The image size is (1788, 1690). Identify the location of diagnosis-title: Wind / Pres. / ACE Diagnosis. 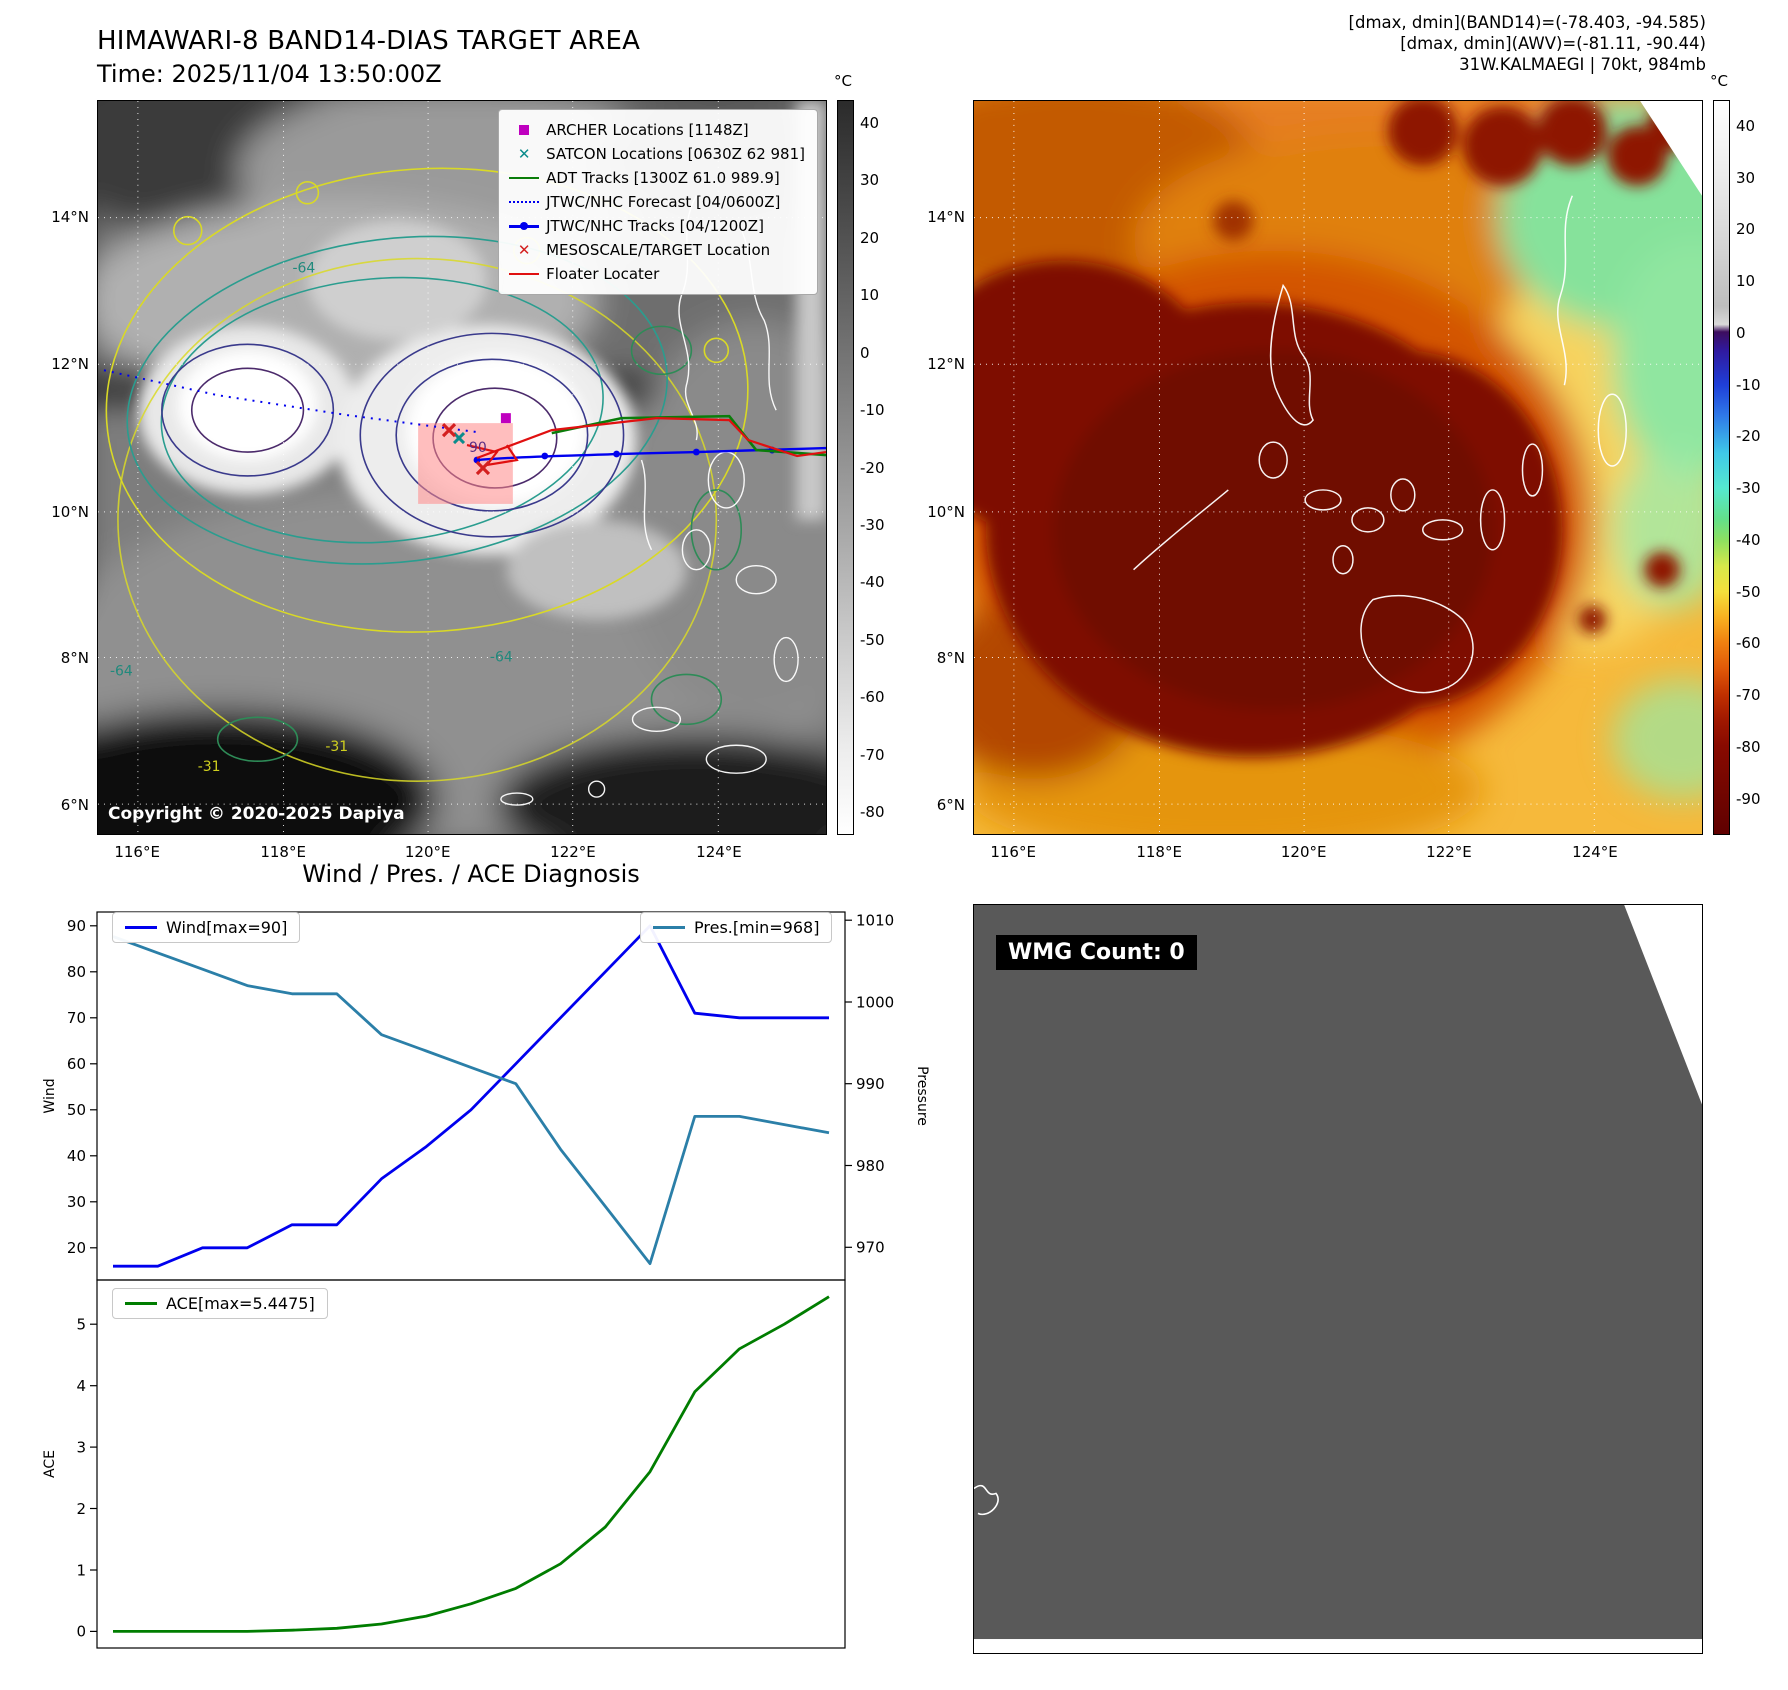
(471, 874).